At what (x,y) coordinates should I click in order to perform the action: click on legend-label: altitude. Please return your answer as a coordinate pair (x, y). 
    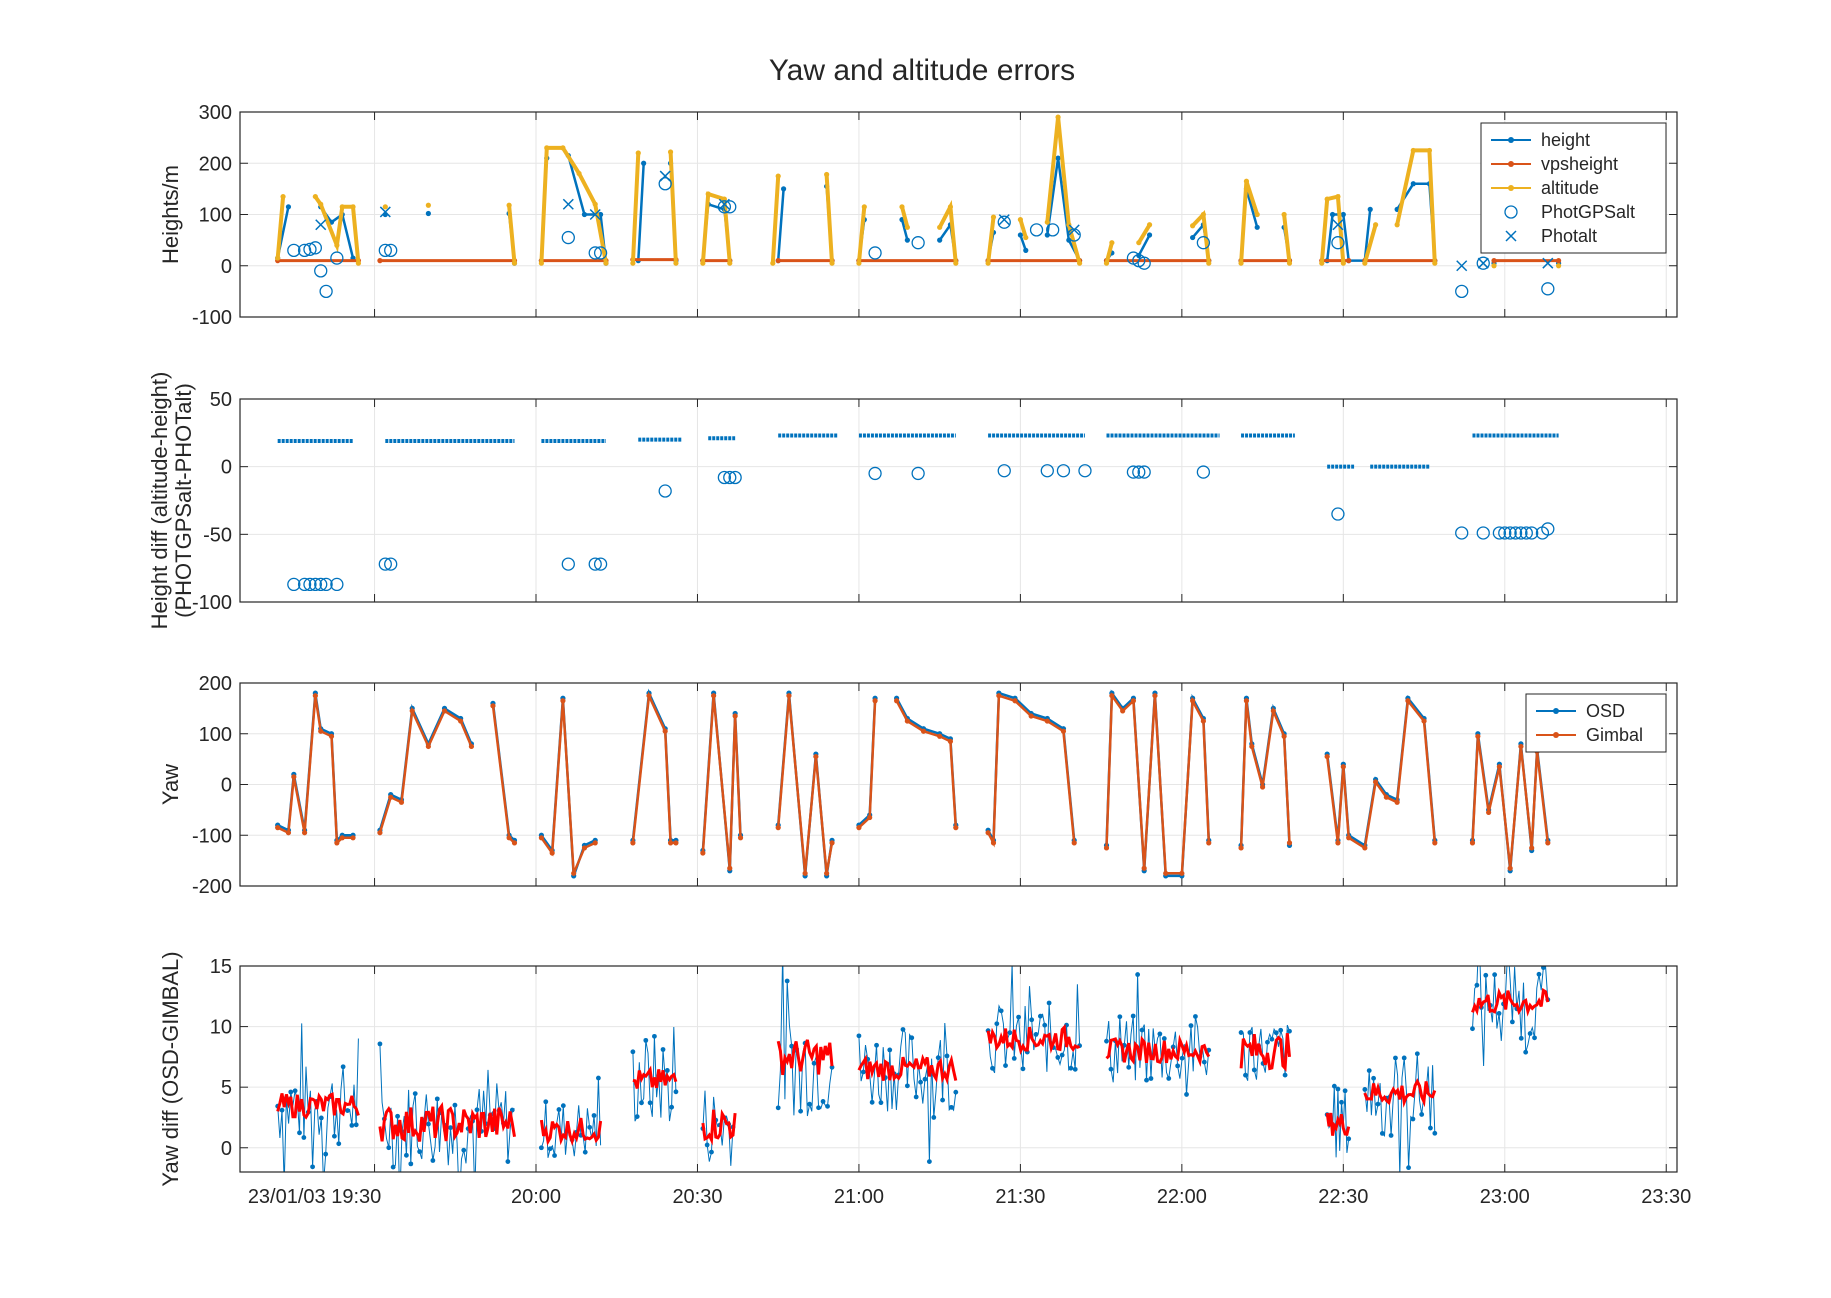
    Looking at the image, I should click on (1570, 188).